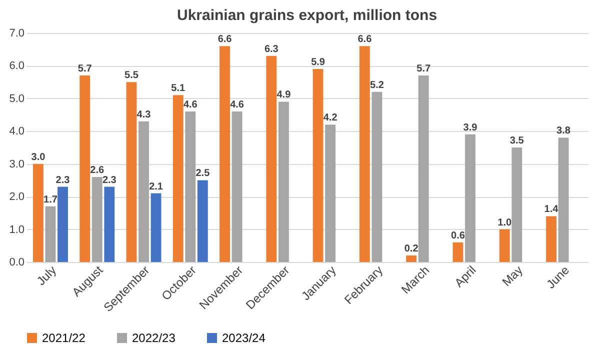  I want to click on y-tick-label: 2.0, so click(16, 197).